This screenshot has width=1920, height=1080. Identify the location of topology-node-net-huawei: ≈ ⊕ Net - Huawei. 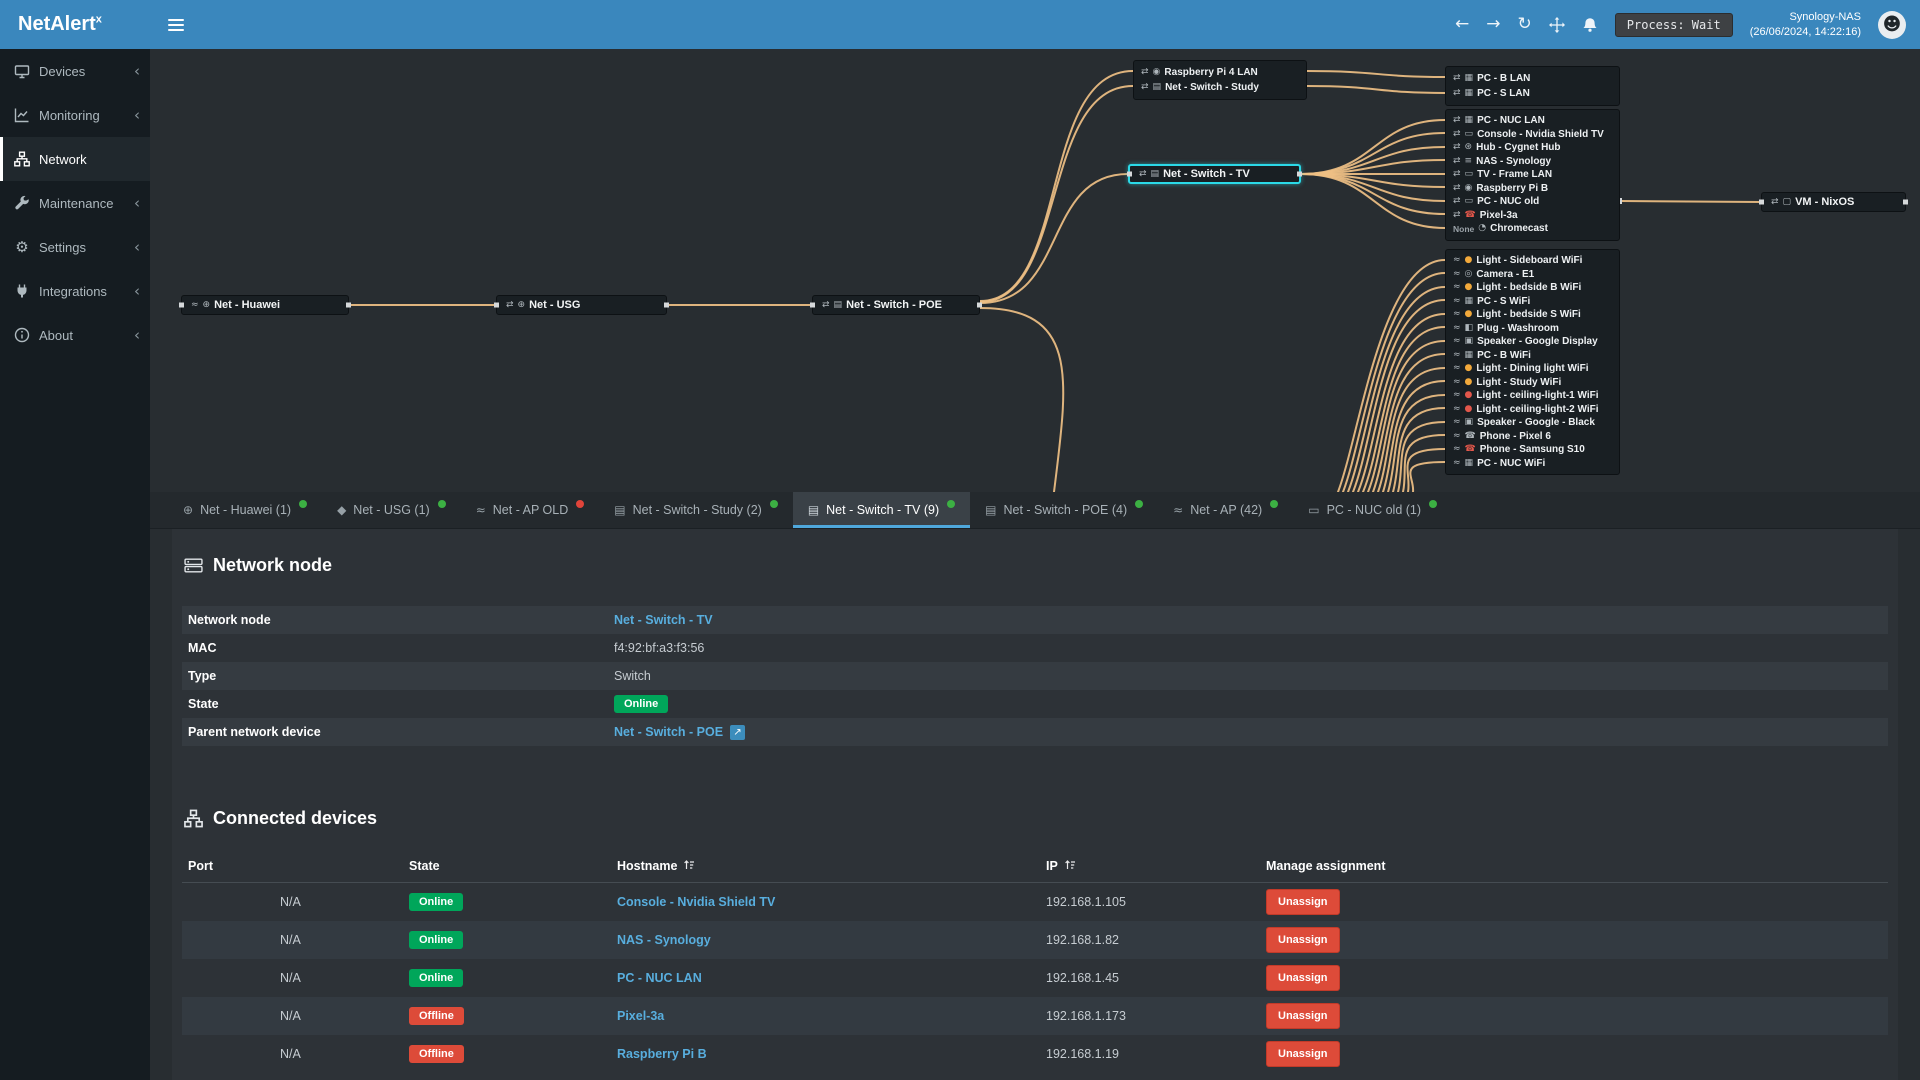
(265, 305).